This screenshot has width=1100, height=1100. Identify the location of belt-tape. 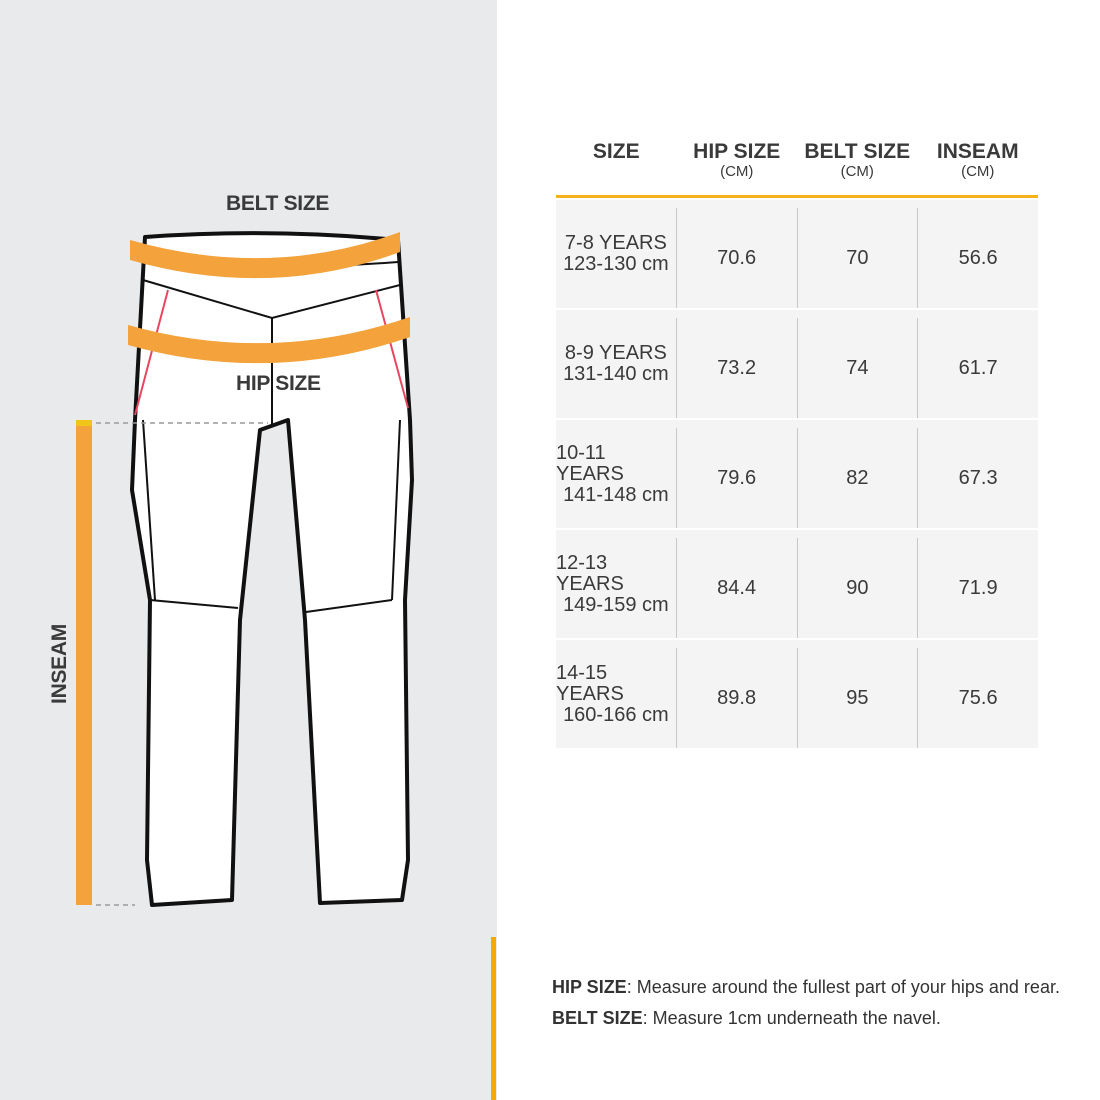
(265, 255).